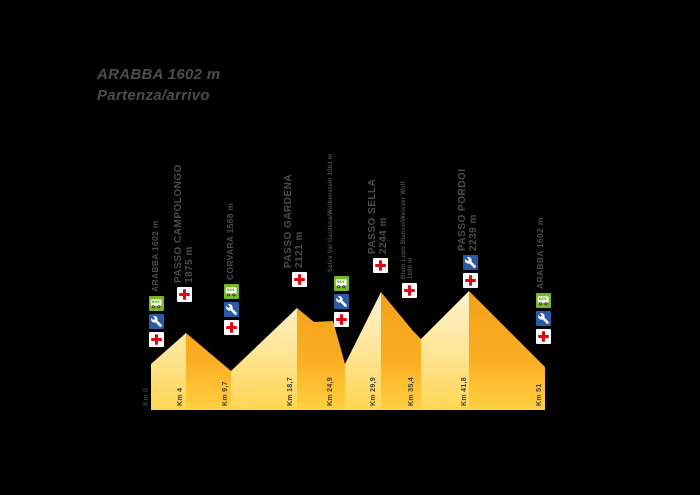  Describe the element at coordinates (189, 264) in the screenshot. I see `station-altitude: 1875 m` at that location.